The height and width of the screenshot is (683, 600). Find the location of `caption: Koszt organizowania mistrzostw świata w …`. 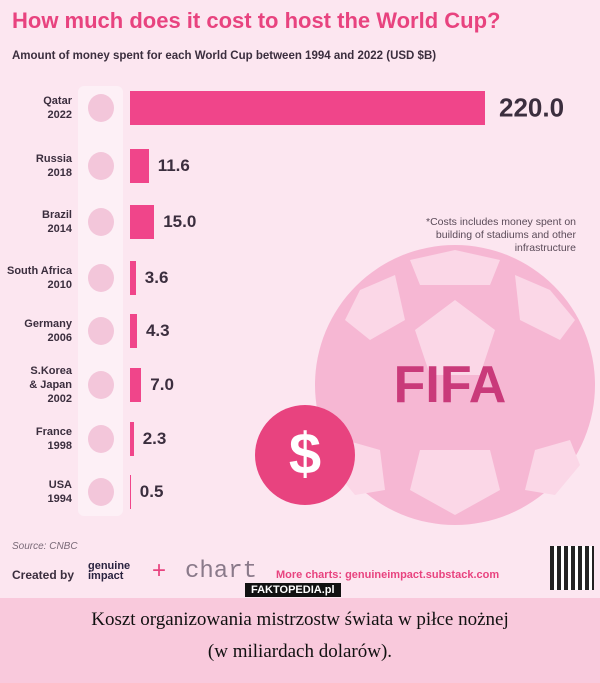

caption: Koszt organizowania mistrzostw świata w … is located at coordinates (300, 636).